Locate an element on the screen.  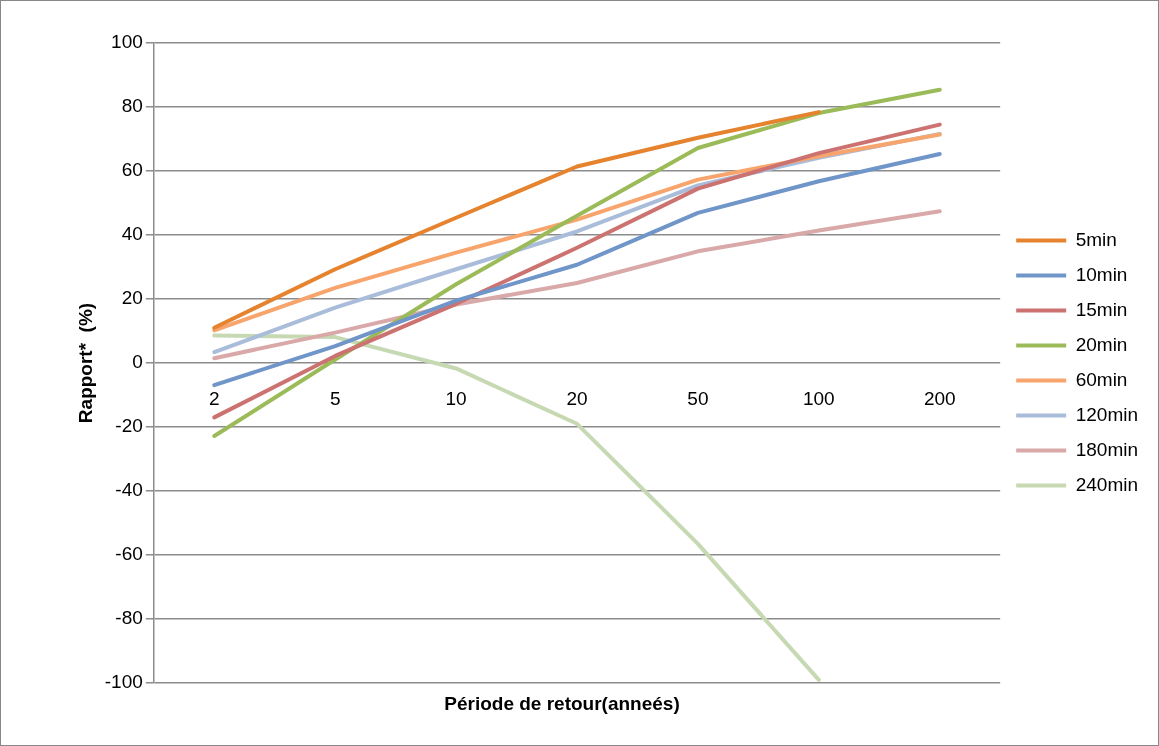
x-axis-title: Période de retour(anneés) is located at coordinates (562, 704).